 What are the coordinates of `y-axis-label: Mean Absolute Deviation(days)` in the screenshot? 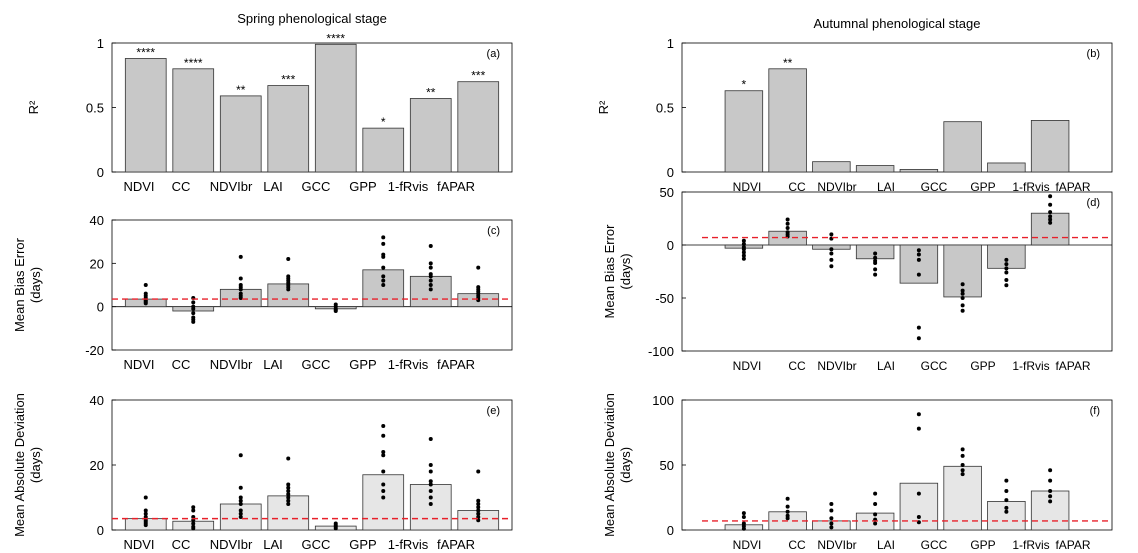 It's located at (617, 465).